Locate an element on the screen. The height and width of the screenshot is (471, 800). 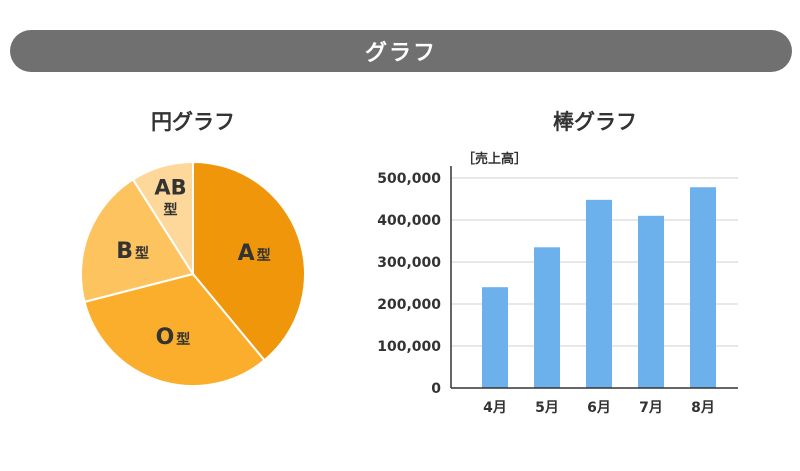
pie-slice-ab is located at coordinates (162, 219).